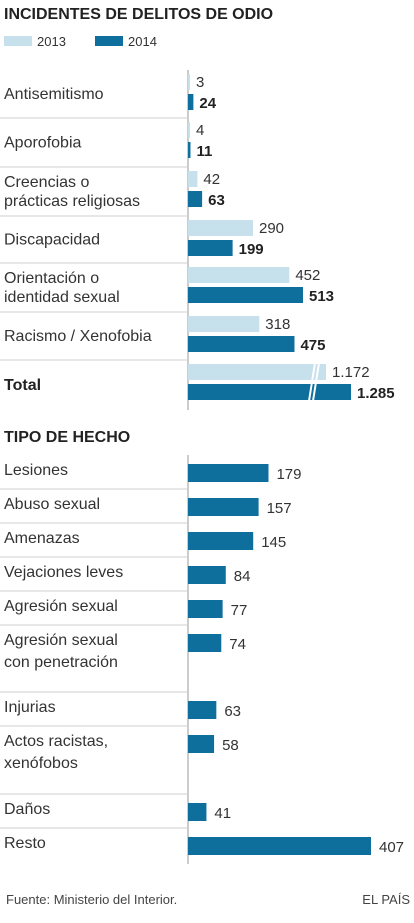 The image size is (414, 923). Describe the element at coordinates (230, 745) in the screenshot. I see `data-label: 58` at that location.